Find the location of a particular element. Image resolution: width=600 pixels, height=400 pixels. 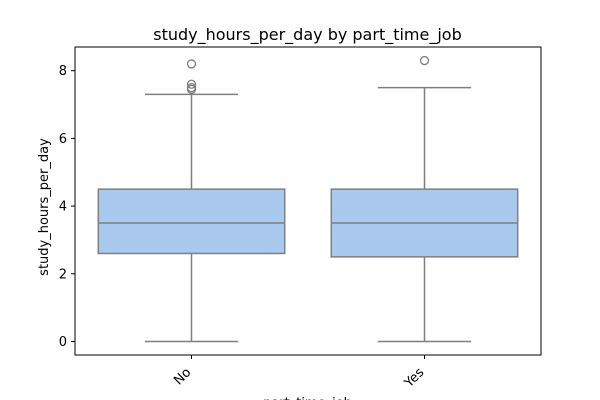

y-tick-label: 6 is located at coordinates (63, 139).